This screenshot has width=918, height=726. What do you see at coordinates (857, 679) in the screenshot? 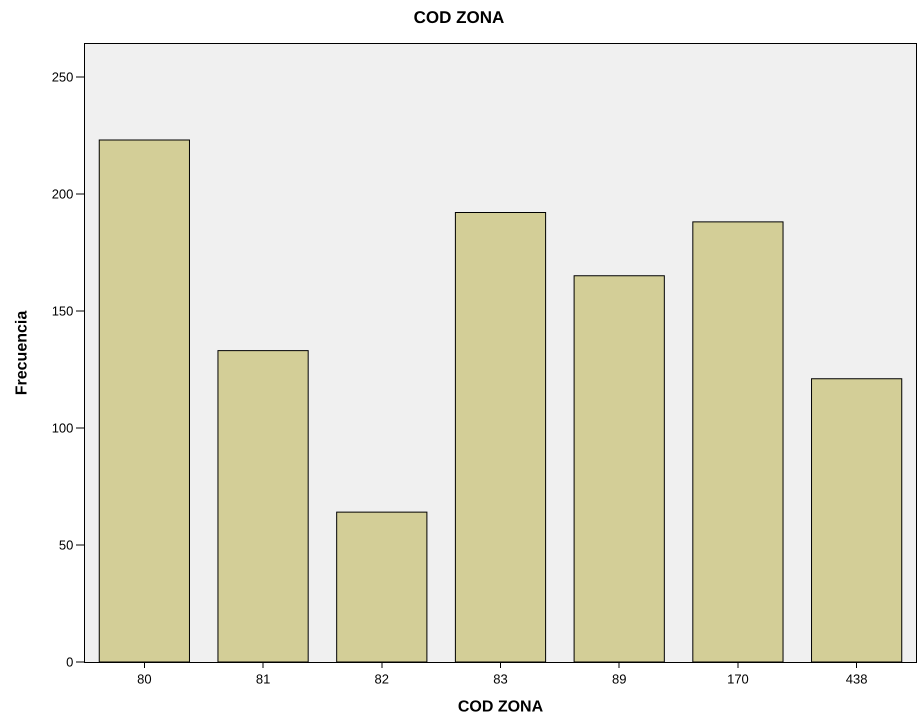
I see `x-tick-label: 438` at bounding box center [857, 679].